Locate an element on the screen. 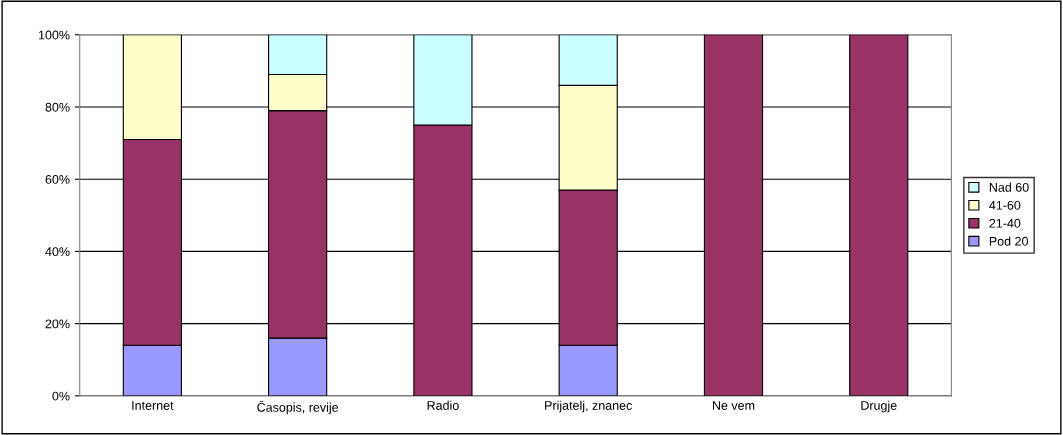 The width and height of the screenshot is (1063, 435). x-tick-label: Ne vem is located at coordinates (733, 405).